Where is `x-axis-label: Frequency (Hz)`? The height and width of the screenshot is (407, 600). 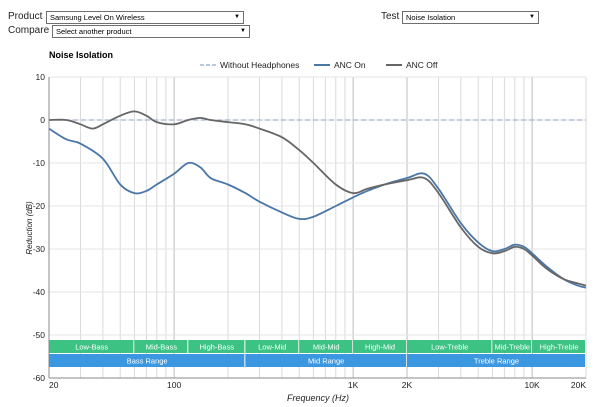 x-axis-label: Frequency (Hz) is located at coordinates (318, 398).